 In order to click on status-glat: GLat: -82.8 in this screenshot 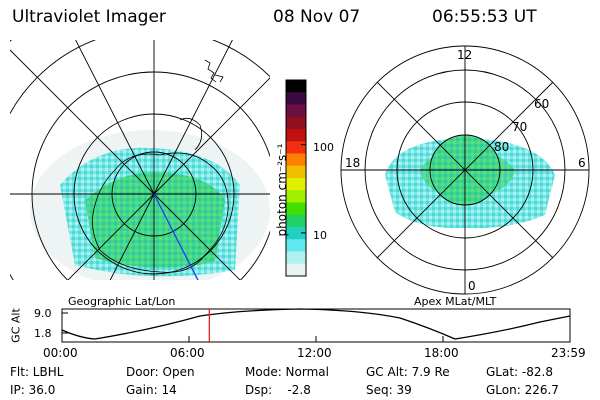, I will do `click(519, 372)`.